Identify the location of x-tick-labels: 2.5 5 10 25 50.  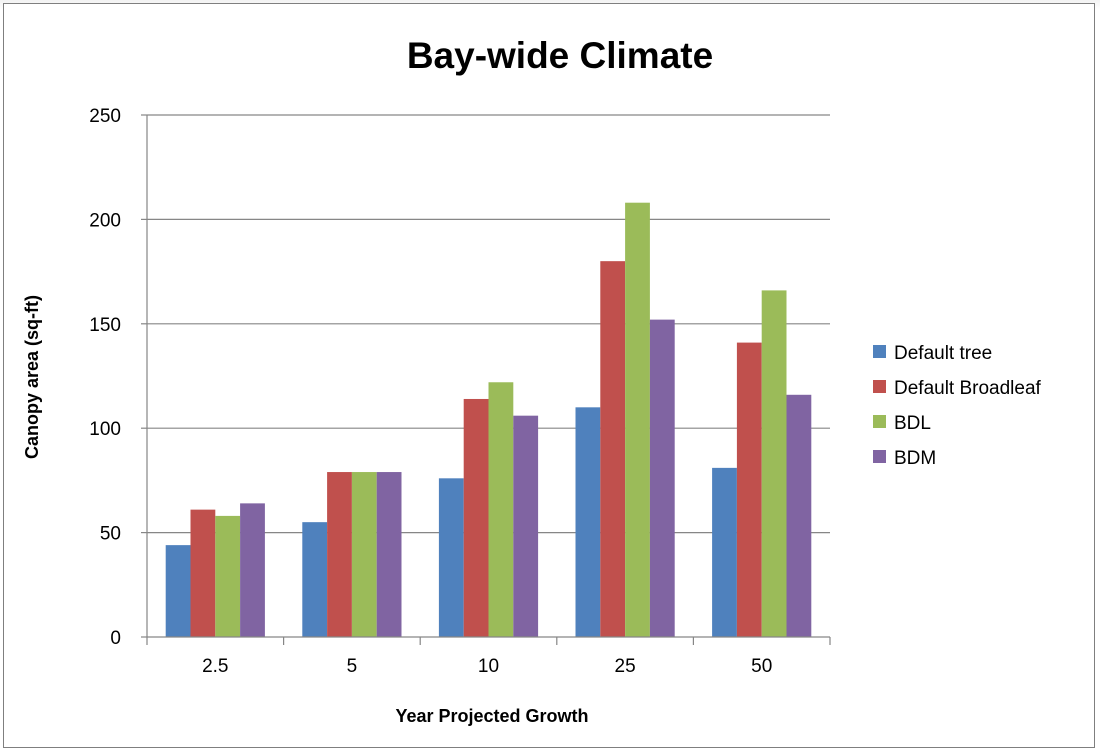
(487, 666).